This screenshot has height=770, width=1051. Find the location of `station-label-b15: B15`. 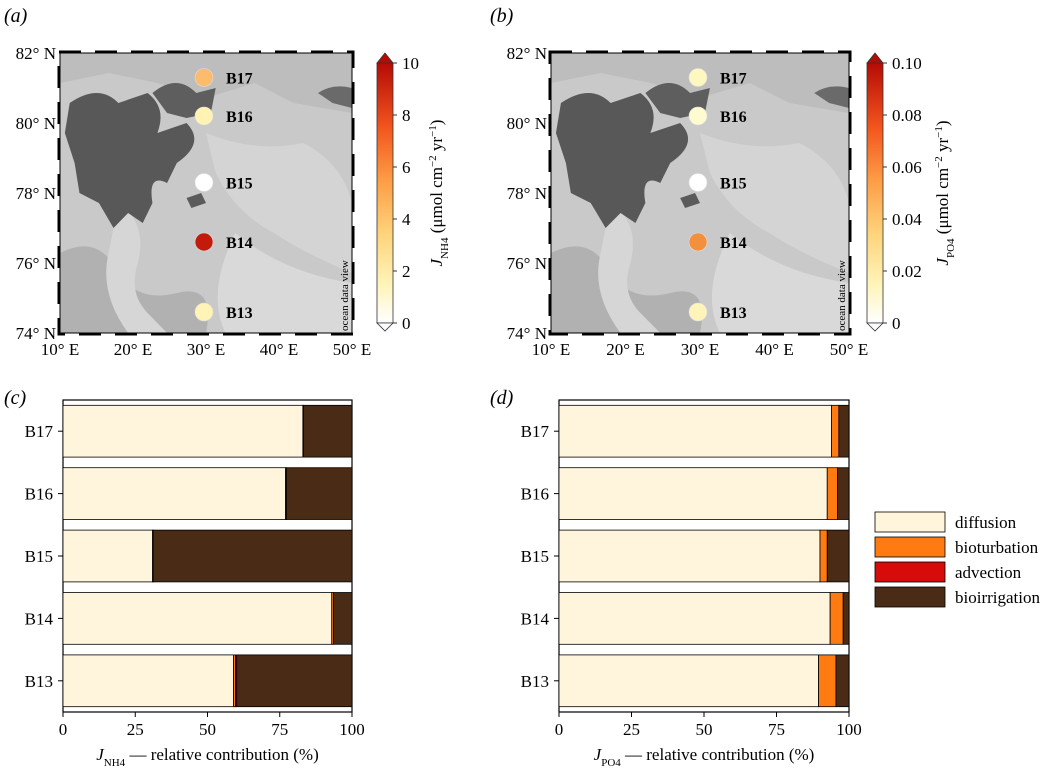

station-label-b15: B15 is located at coordinates (239, 184).